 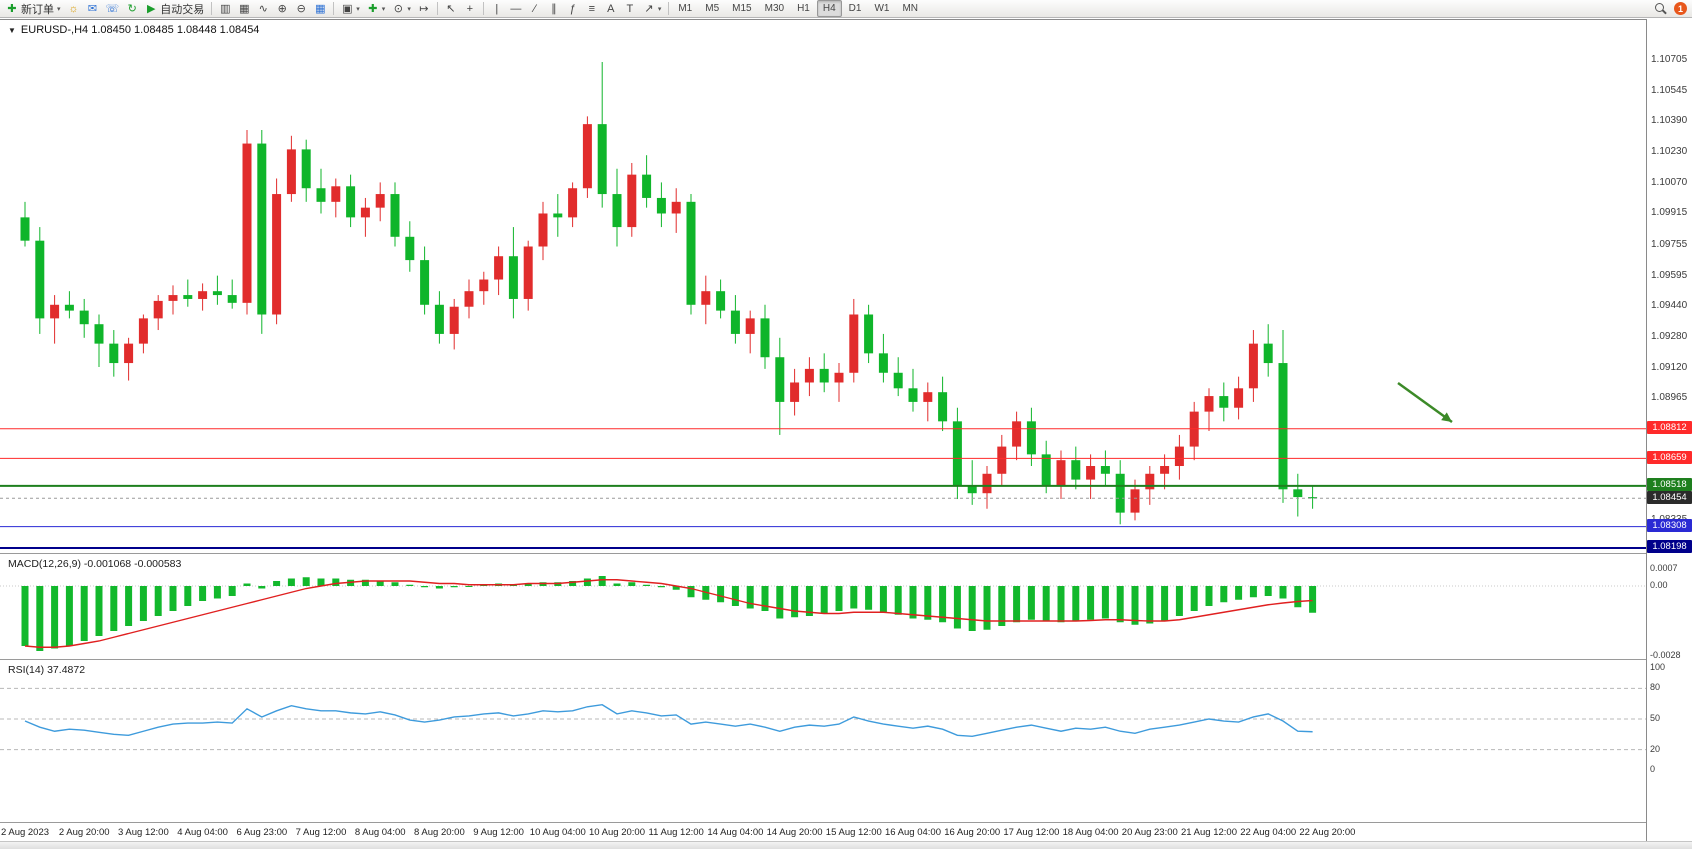 I want to click on community-button: ☏, so click(x=113, y=9).